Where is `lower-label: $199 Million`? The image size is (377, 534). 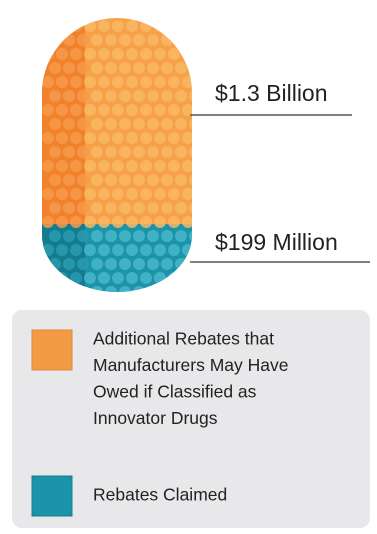
lower-label: $199 Million is located at coordinates (276, 242).